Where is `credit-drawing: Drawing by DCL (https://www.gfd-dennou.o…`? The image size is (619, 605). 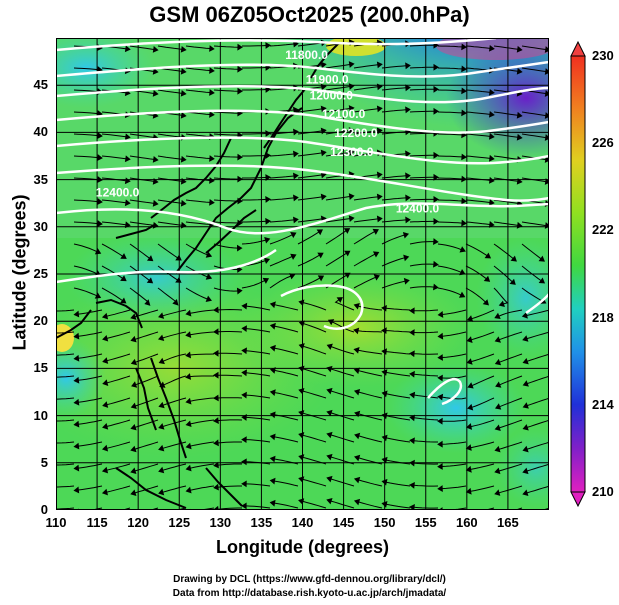 credit-drawing: Drawing by DCL (https://www.gfd-dennou.o… is located at coordinates (309, 579).